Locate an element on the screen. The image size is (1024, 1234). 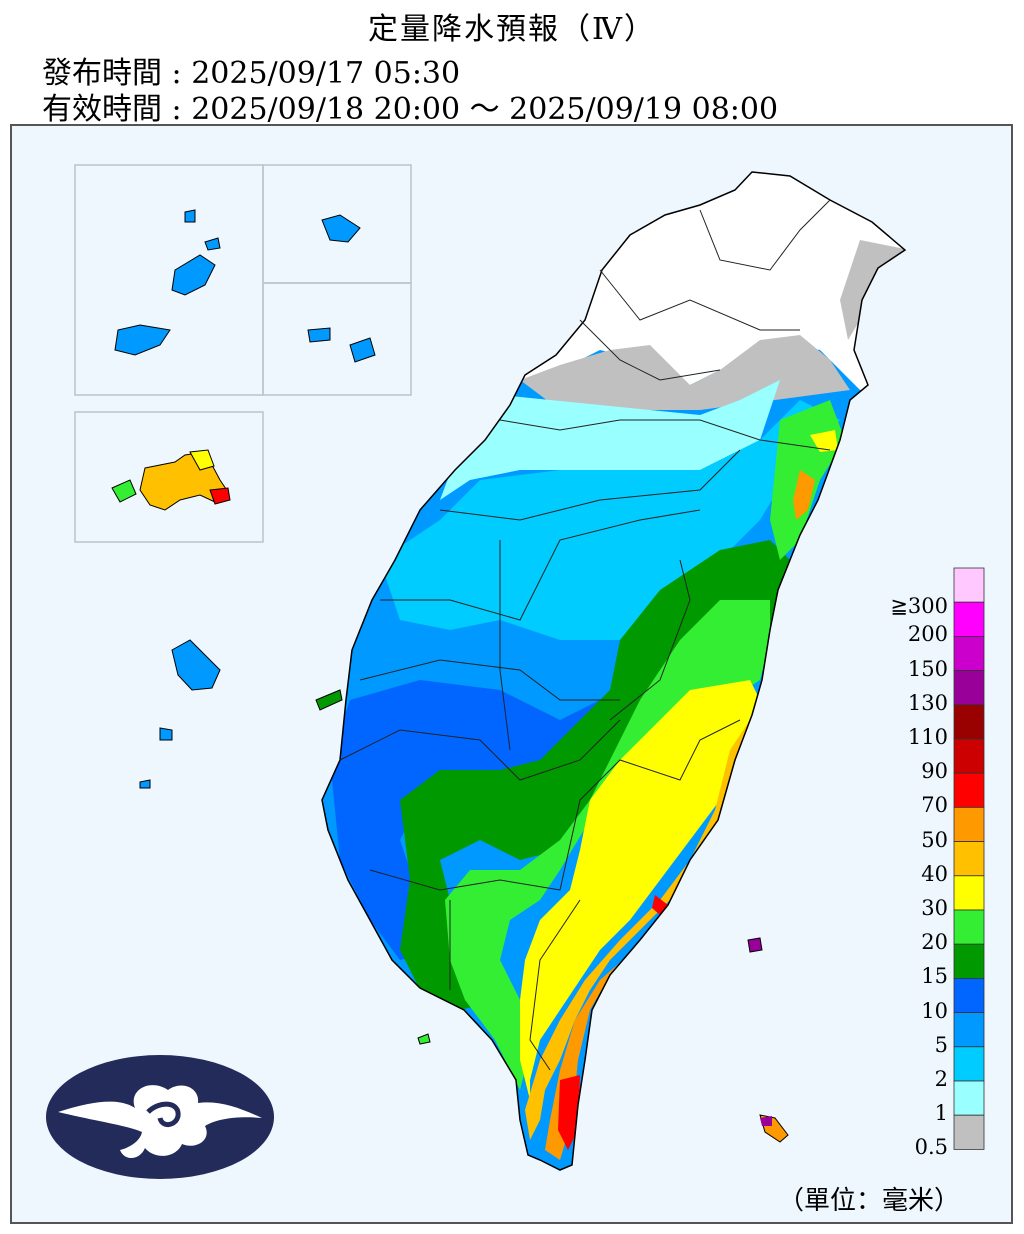
legend-label-14: 2 is located at coordinates (941, 1079).